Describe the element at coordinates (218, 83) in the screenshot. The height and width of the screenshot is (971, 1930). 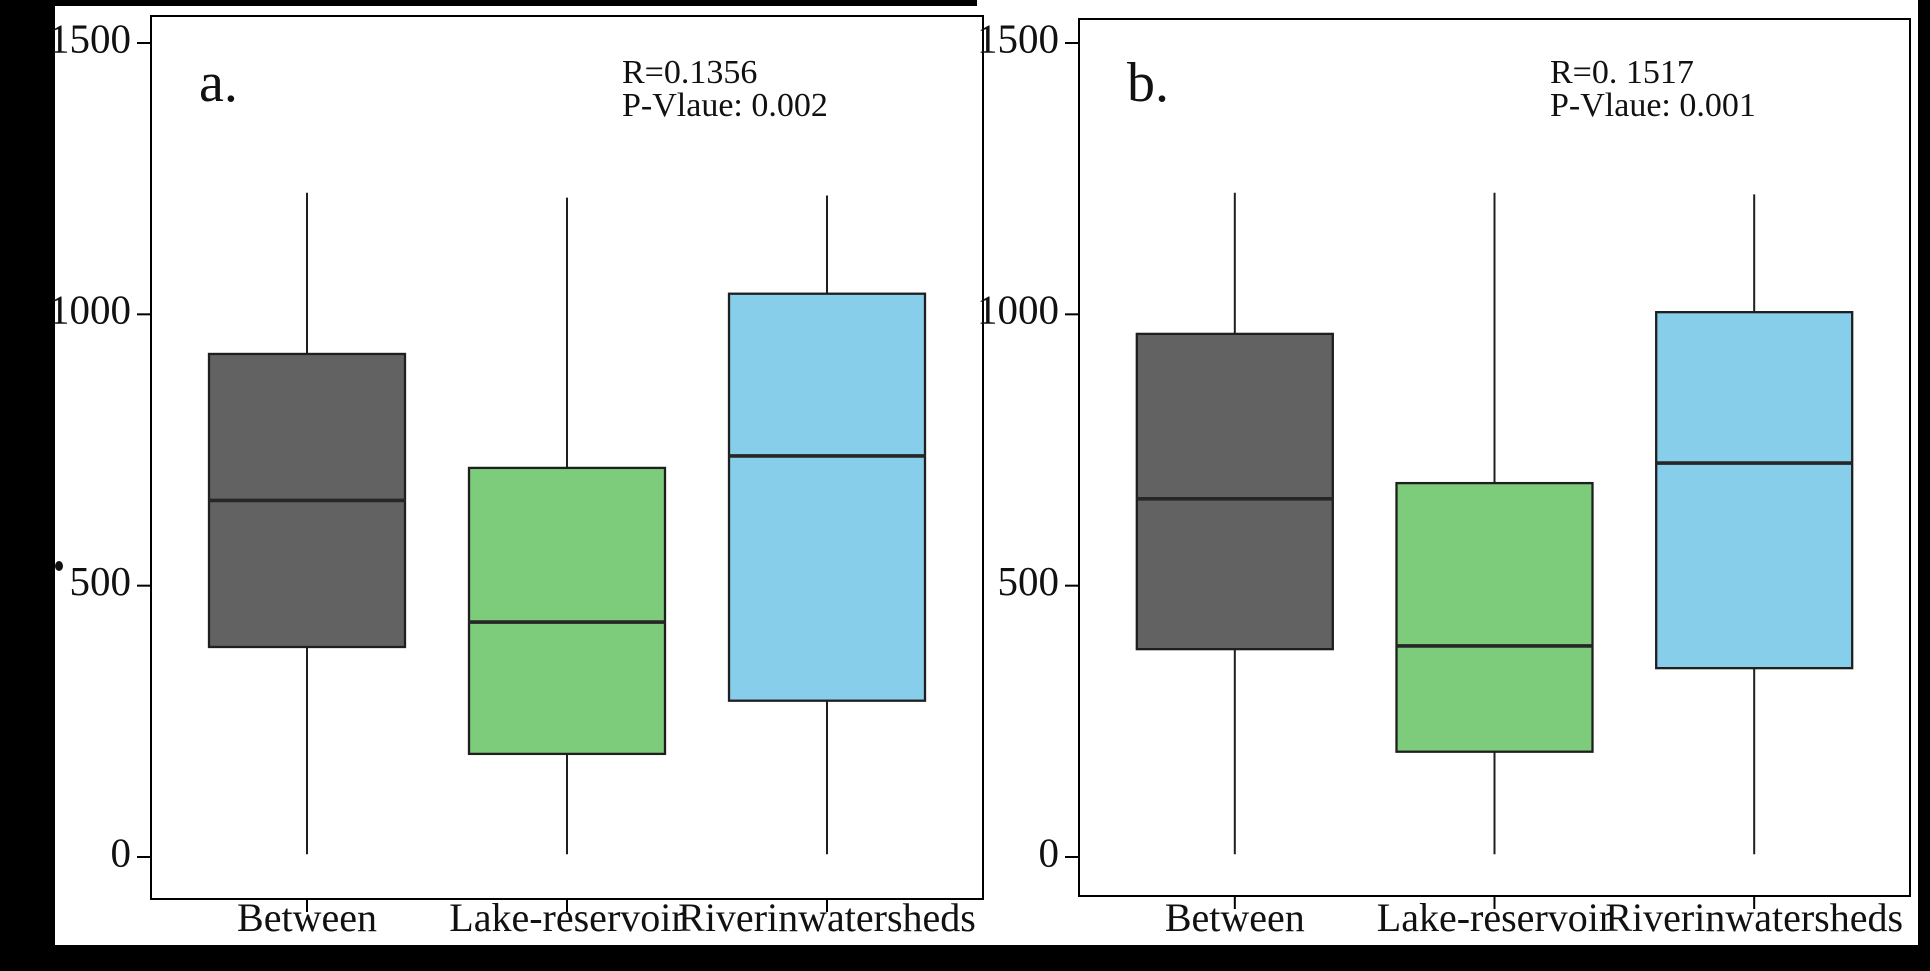
I see `panel-label: a.` at that location.